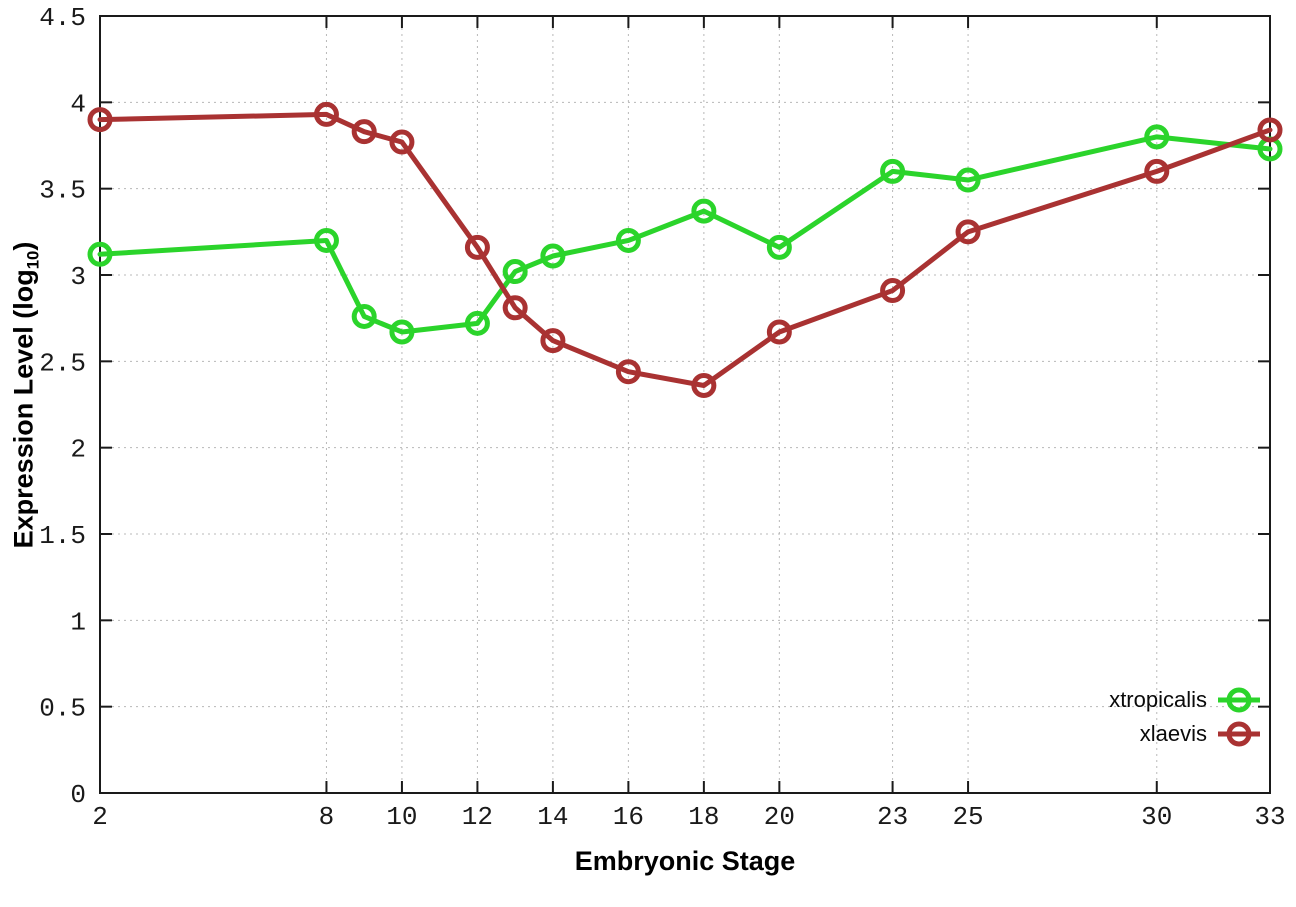 The image size is (1296, 907). I want to click on svg-text: 4, so click(78, 104).